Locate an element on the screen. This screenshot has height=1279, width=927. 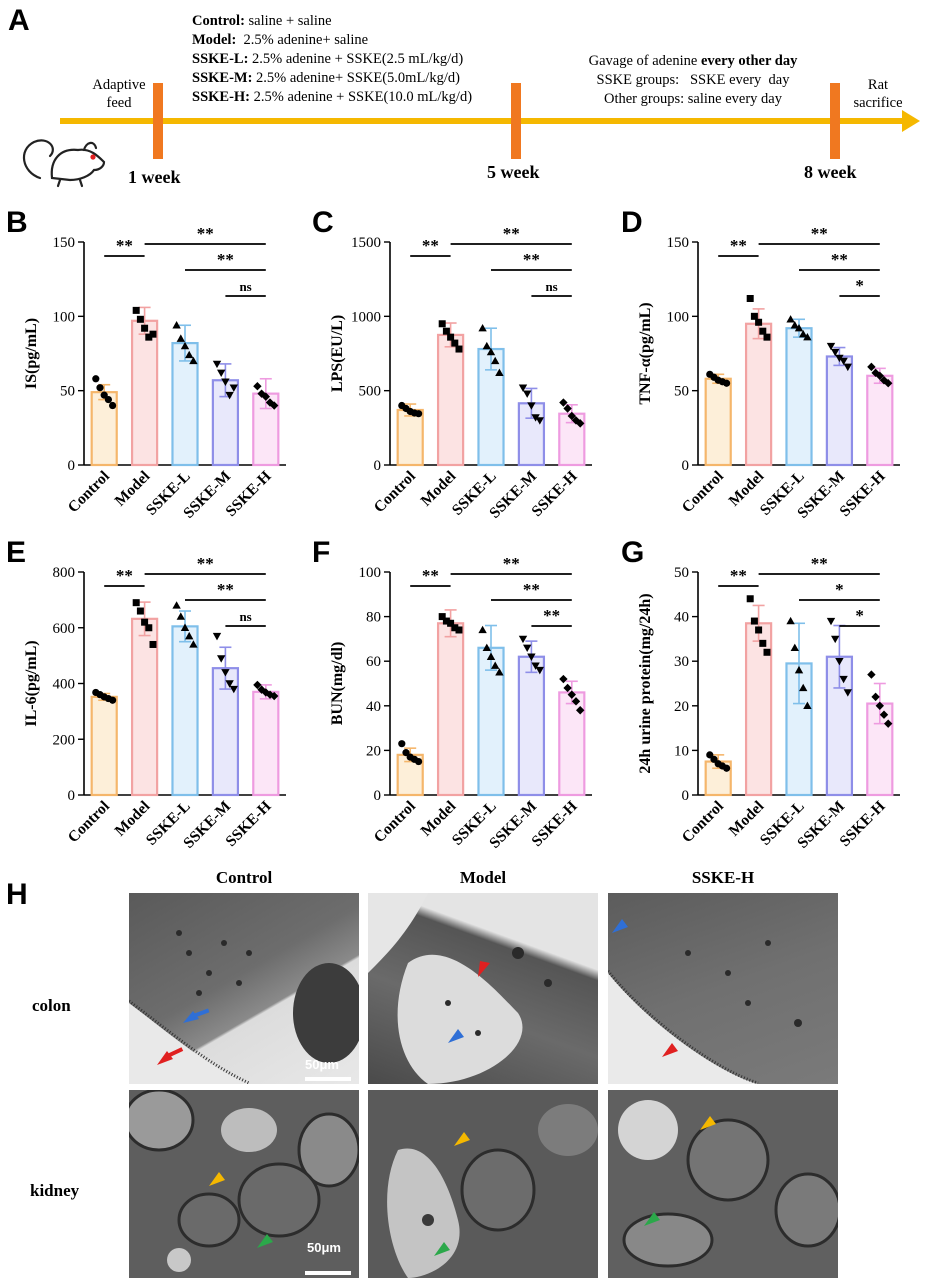
significance-label: * is located at coordinates (859, 615).